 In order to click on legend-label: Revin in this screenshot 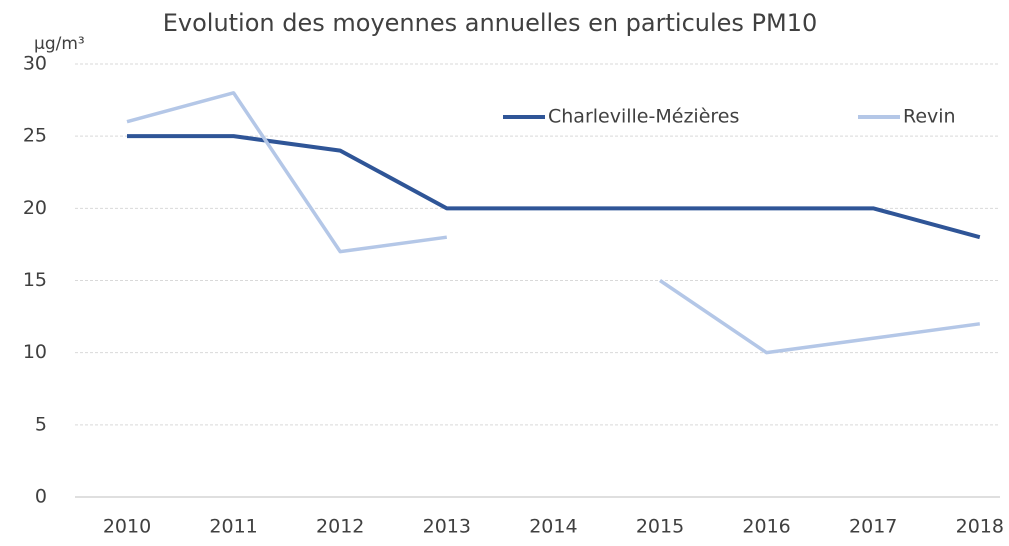, I will do `click(929, 117)`.